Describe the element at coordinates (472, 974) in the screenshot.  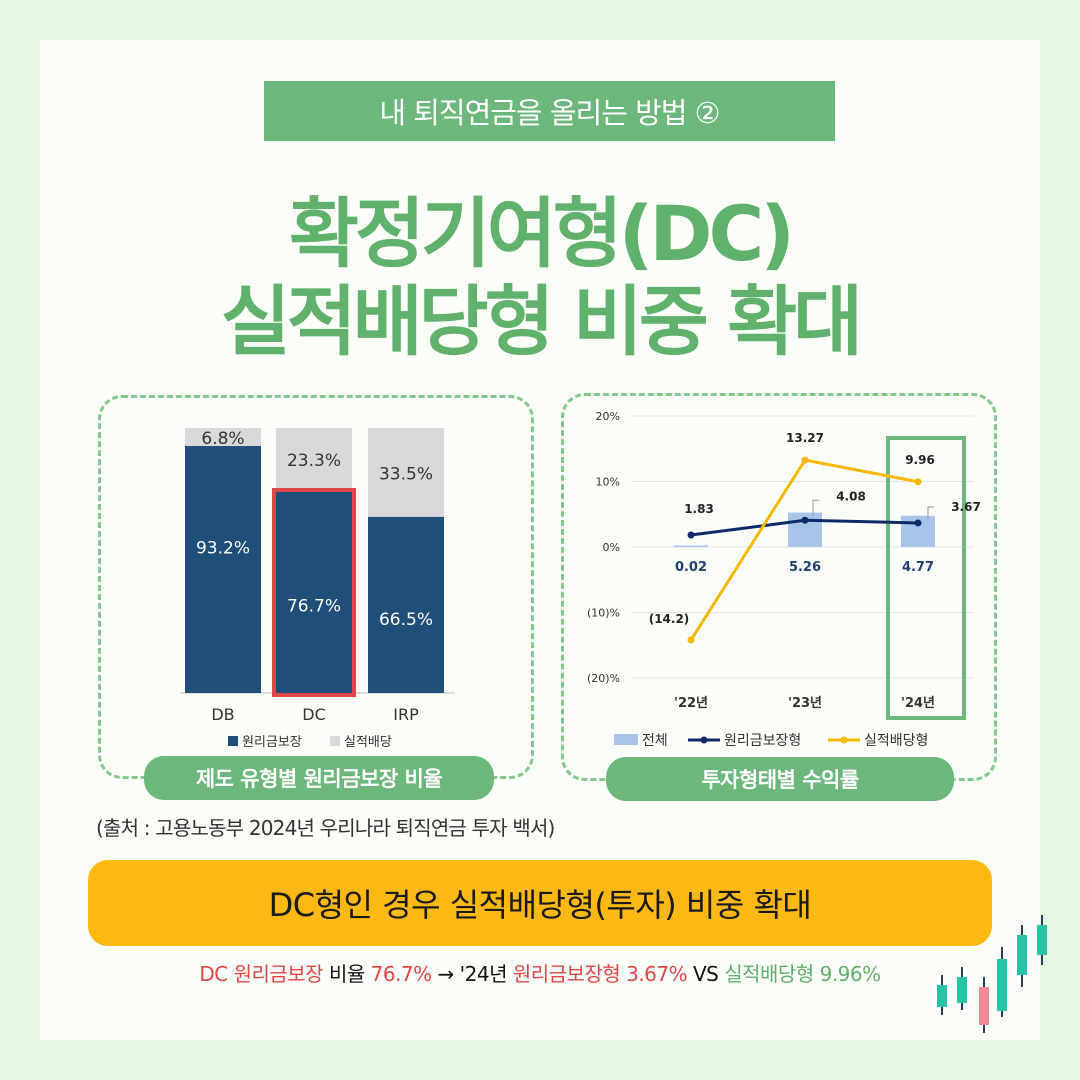
I see `footnote-year: → '24년` at that location.